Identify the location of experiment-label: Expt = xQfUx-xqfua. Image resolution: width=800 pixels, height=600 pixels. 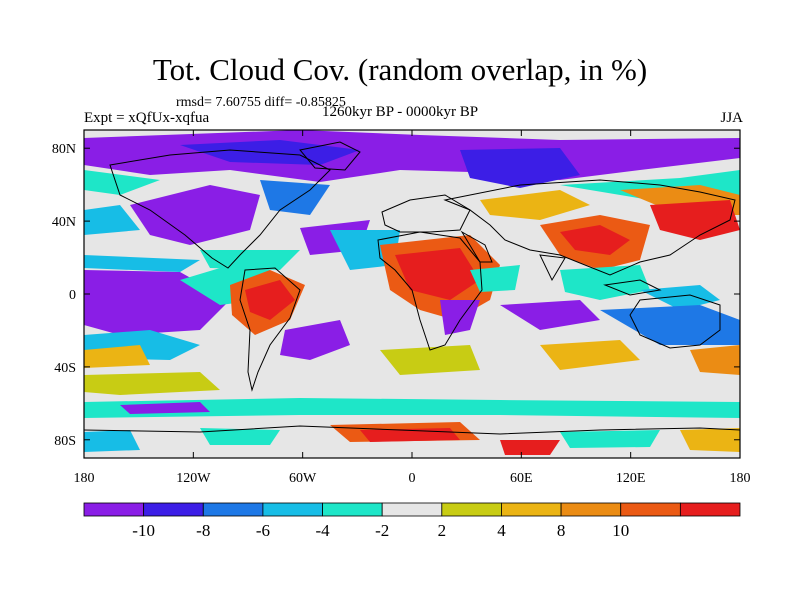
(147, 118).